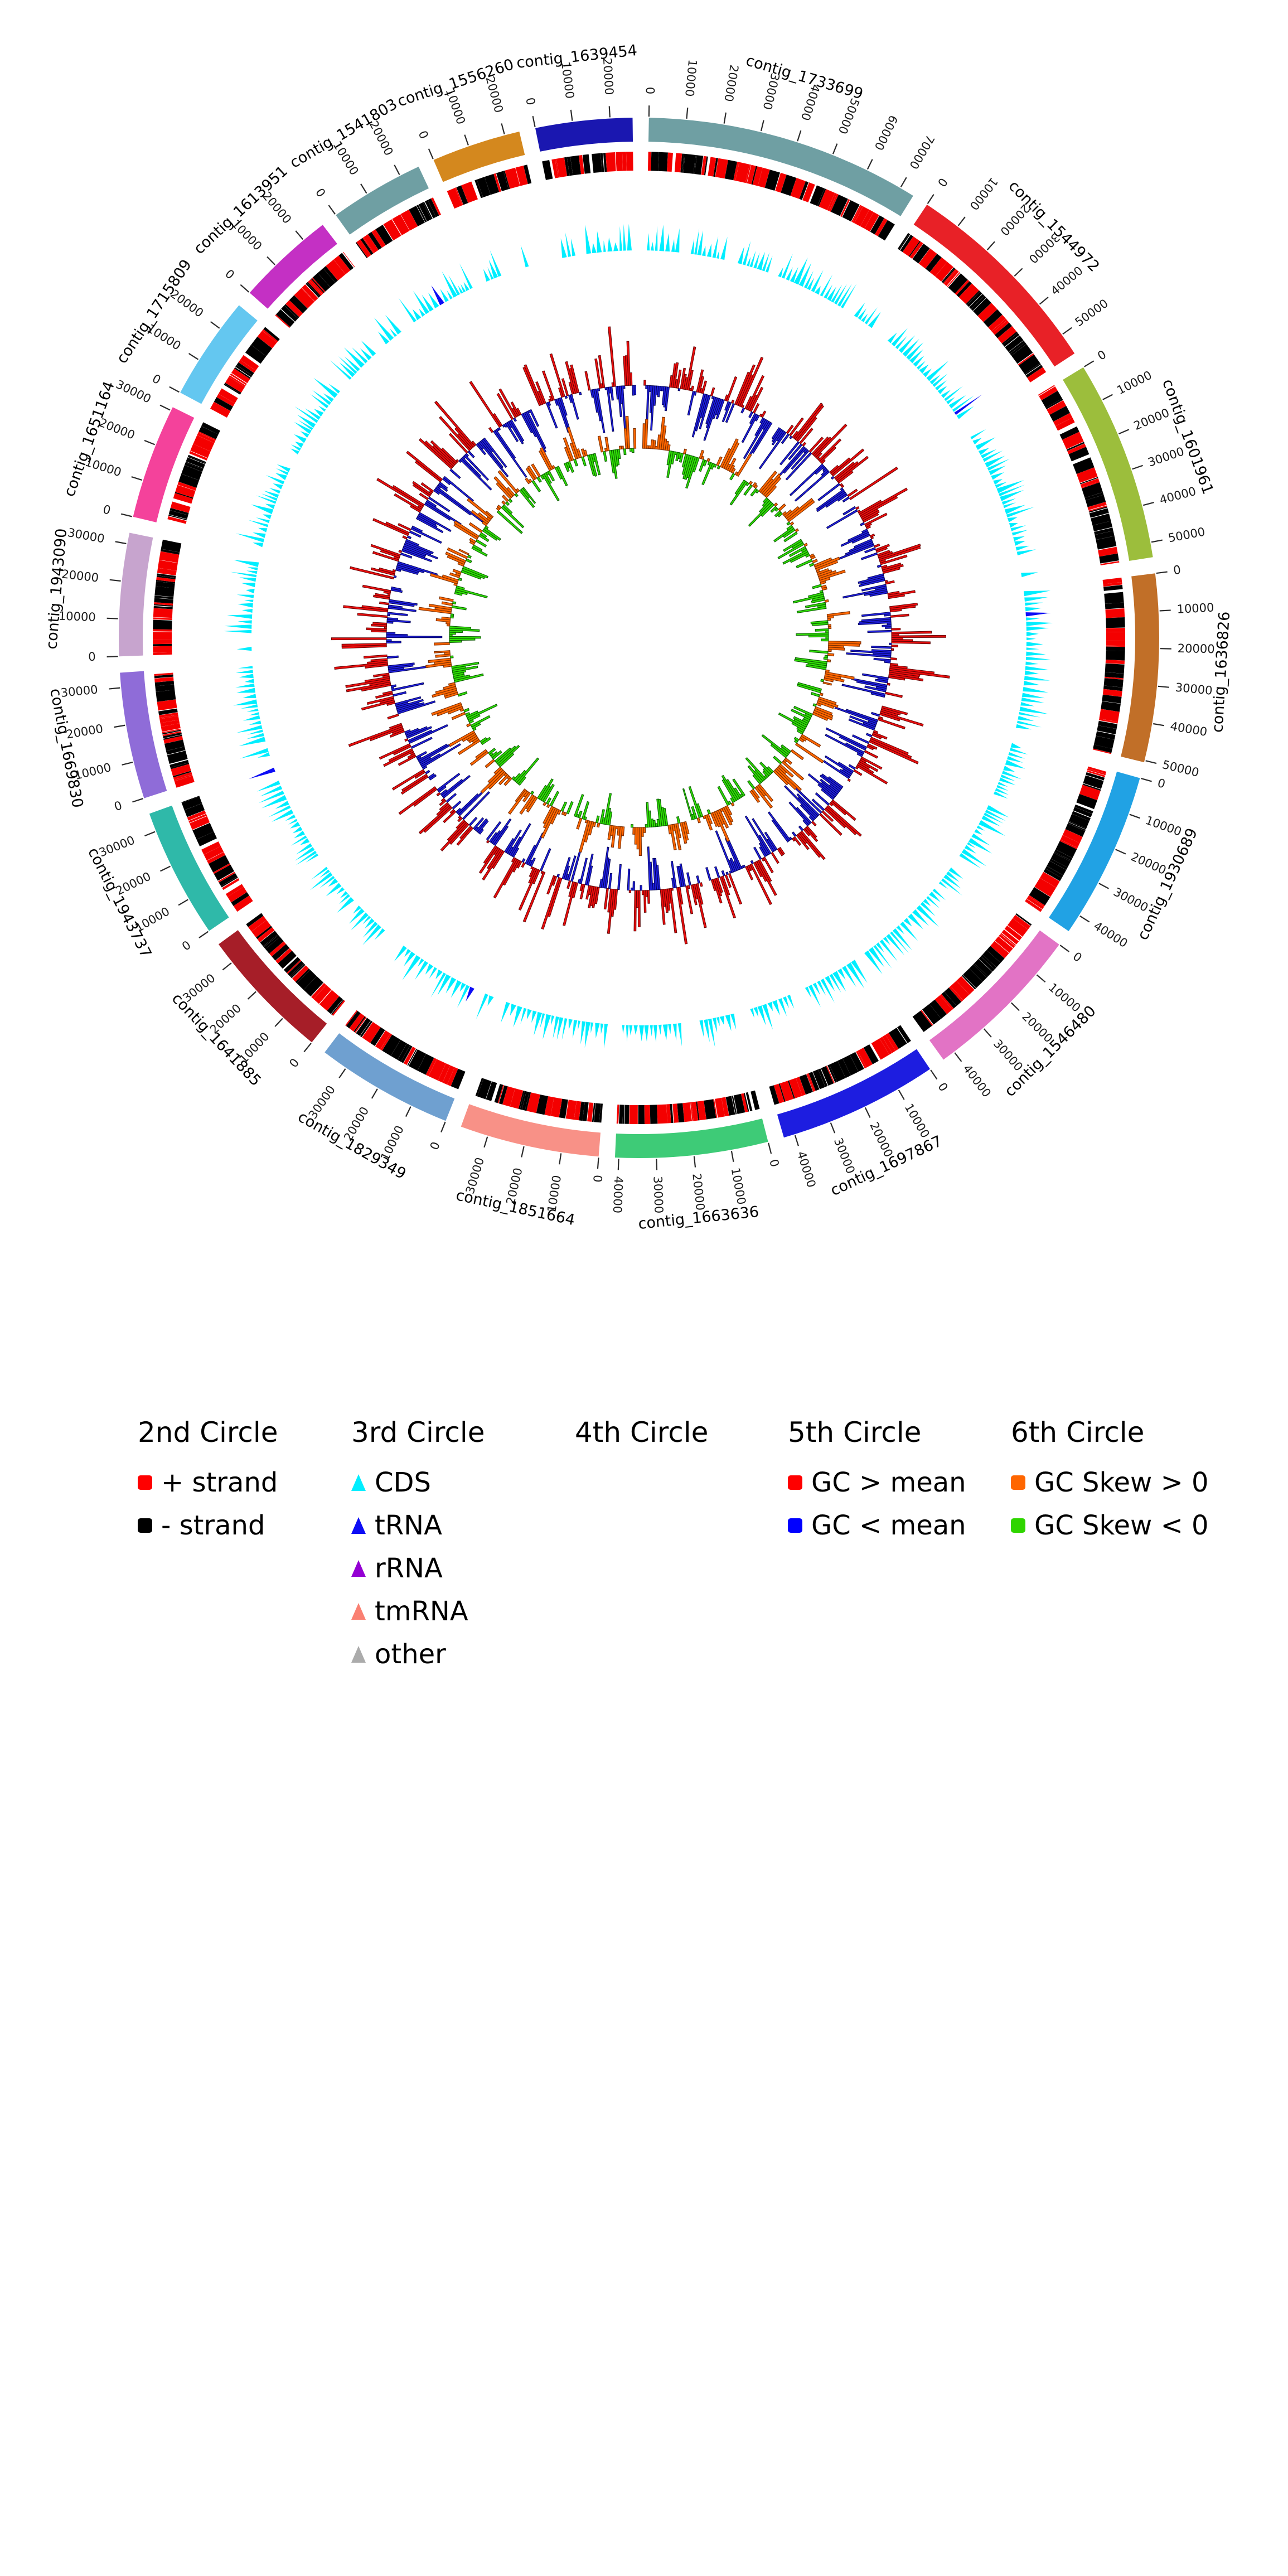 Image resolution: width=1288 pixels, height=2576 pixels. What do you see at coordinates (805, 78) in the screenshot?
I see `contig-name-label: contig_1733699` at bounding box center [805, 78].